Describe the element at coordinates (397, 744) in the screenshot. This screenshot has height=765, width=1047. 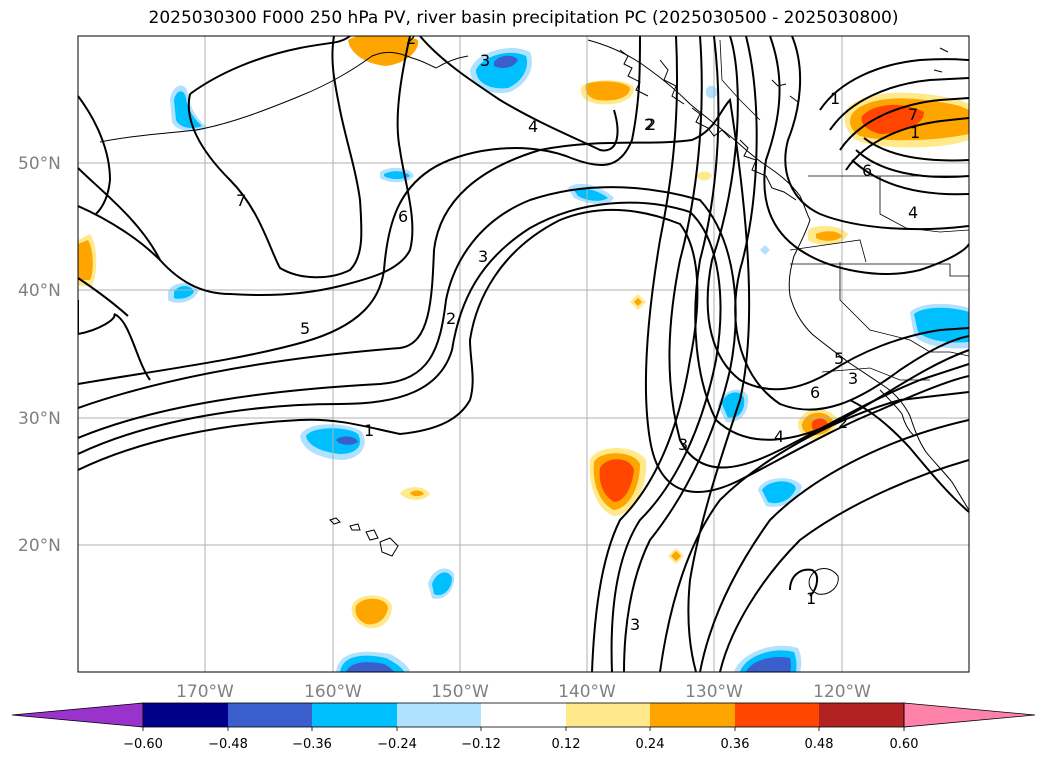
I see `colorbar-tick-label: −0.24` at that location.